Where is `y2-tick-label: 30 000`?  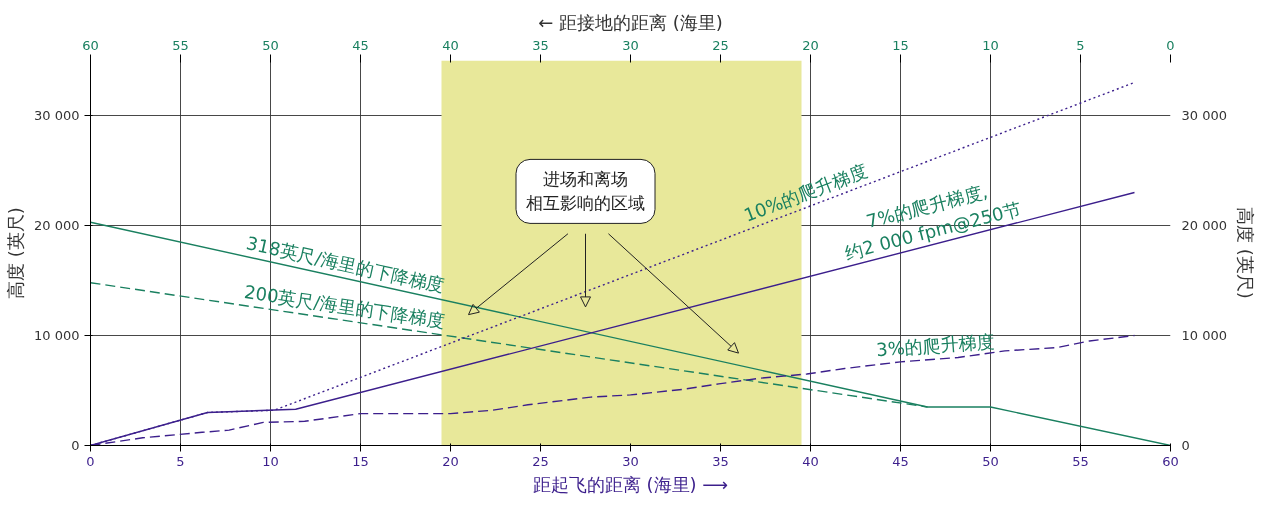 y2-tick-label: 30 000 is located at coordinates (1204, 115).